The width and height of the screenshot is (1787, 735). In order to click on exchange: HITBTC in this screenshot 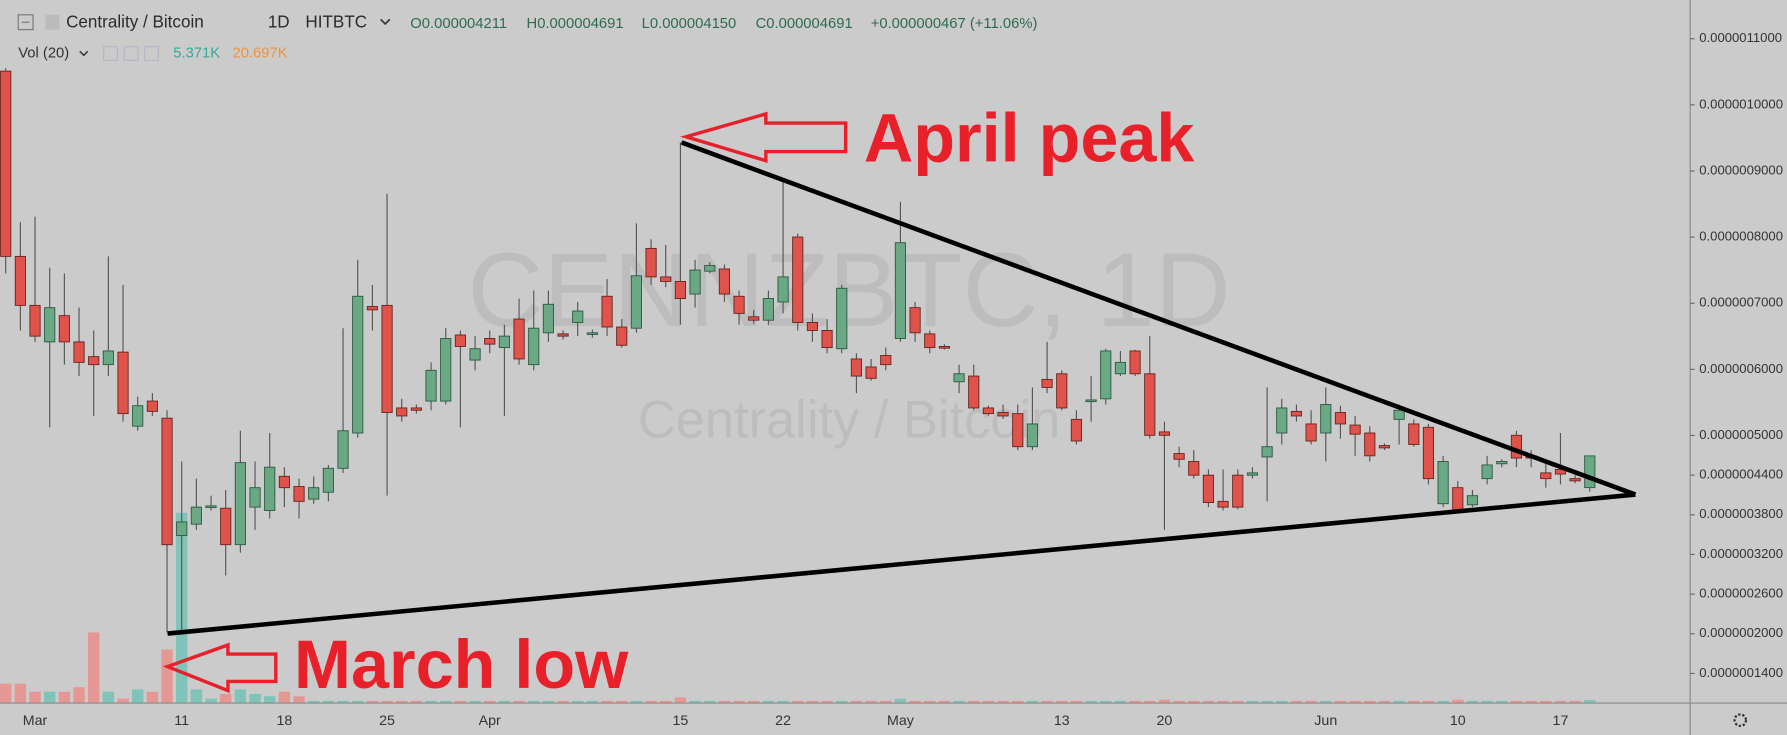, I will do `click(336, 21)`.